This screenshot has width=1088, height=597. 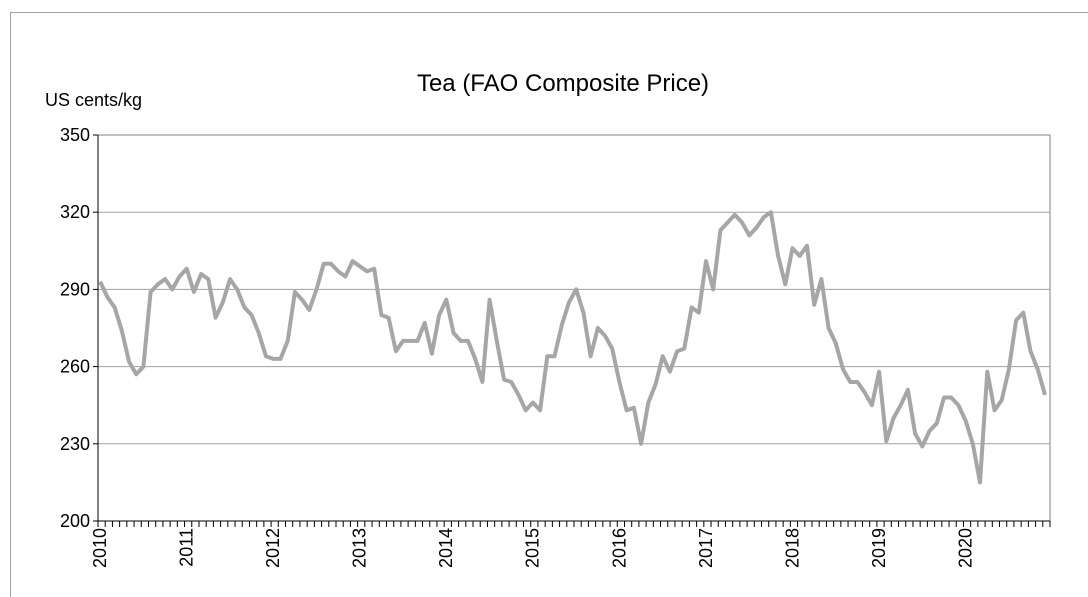 I want to click on x-tick-label: 2020, so click(x=965, y=548).